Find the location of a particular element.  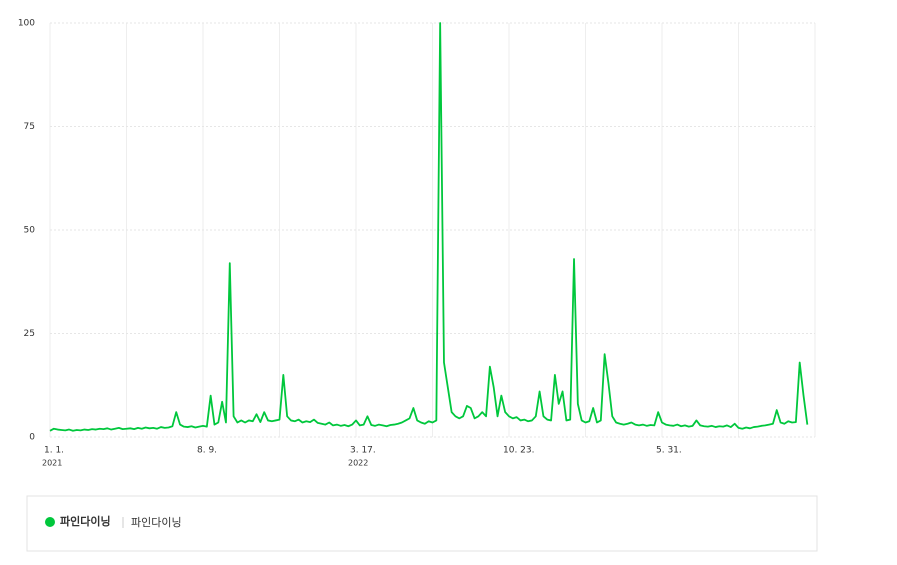

year-label: 2021 is located at coordinates (52, 463).